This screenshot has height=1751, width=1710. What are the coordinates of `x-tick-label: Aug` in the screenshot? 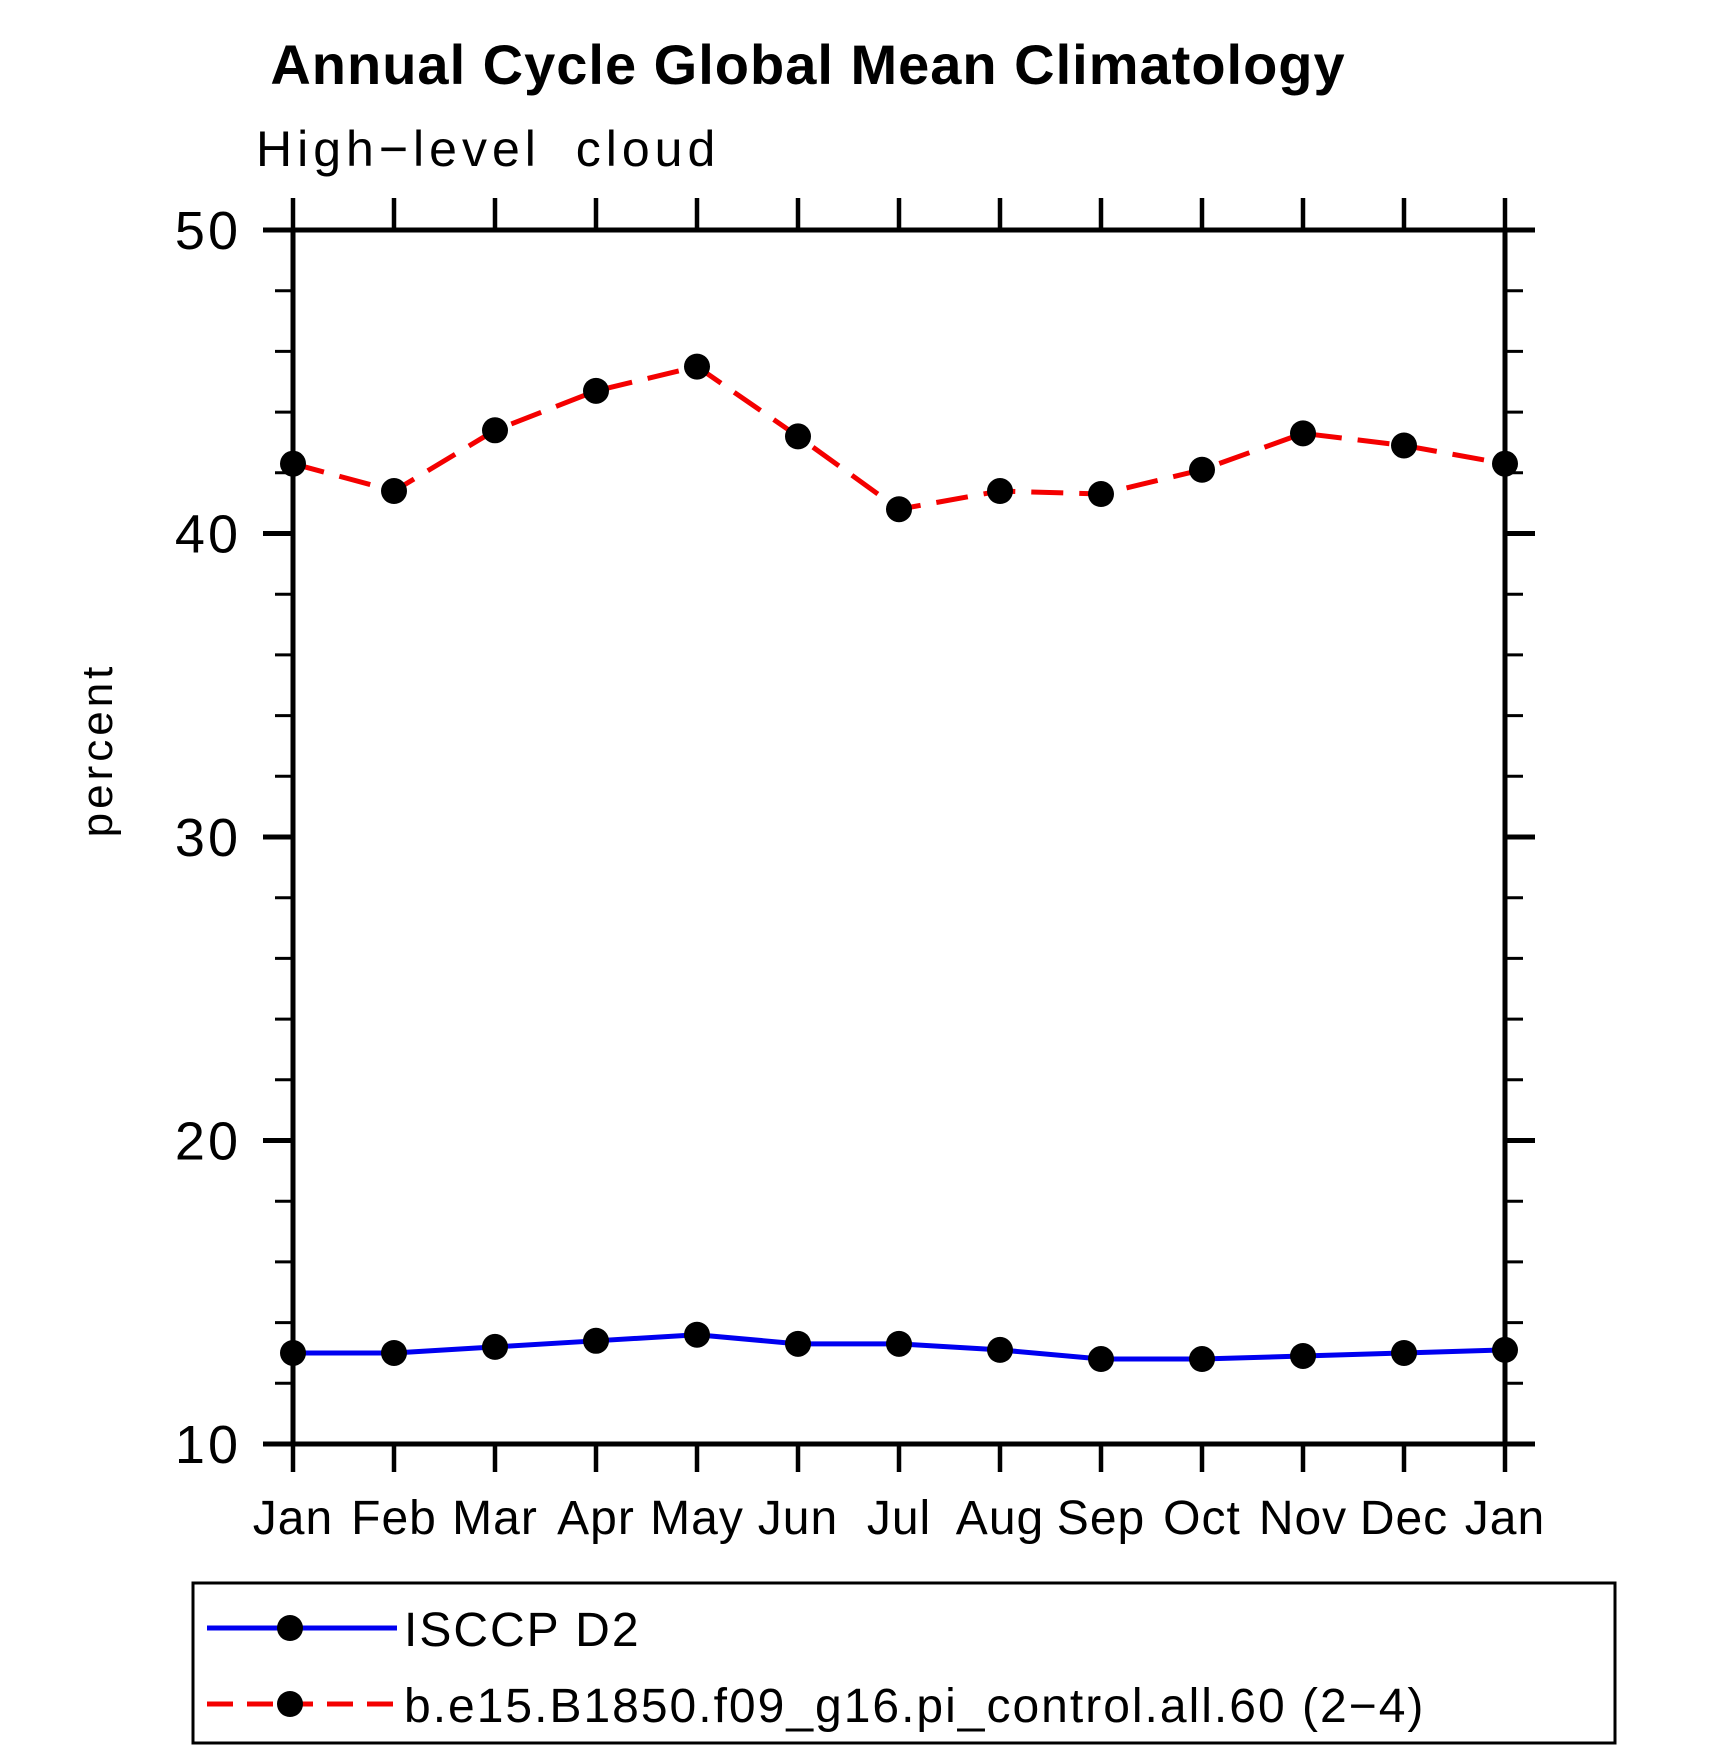 It's located at (1000, 1518).